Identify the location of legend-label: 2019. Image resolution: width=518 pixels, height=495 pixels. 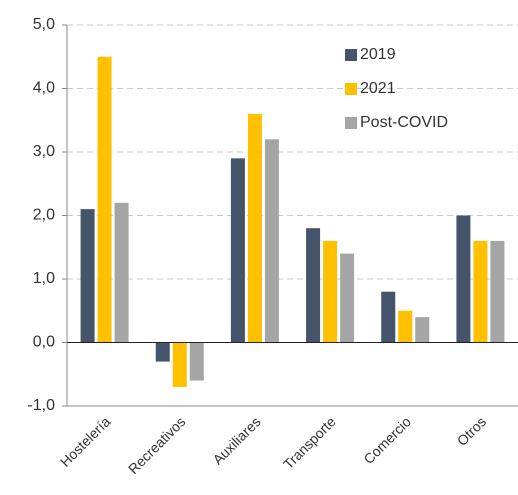
(378, 54).